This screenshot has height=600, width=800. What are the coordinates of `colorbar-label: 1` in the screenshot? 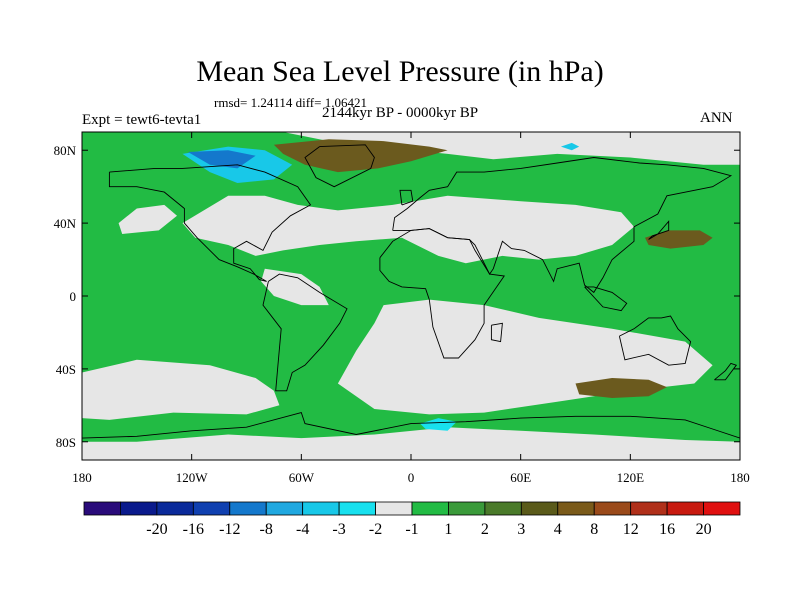 It's located at (448, 529).